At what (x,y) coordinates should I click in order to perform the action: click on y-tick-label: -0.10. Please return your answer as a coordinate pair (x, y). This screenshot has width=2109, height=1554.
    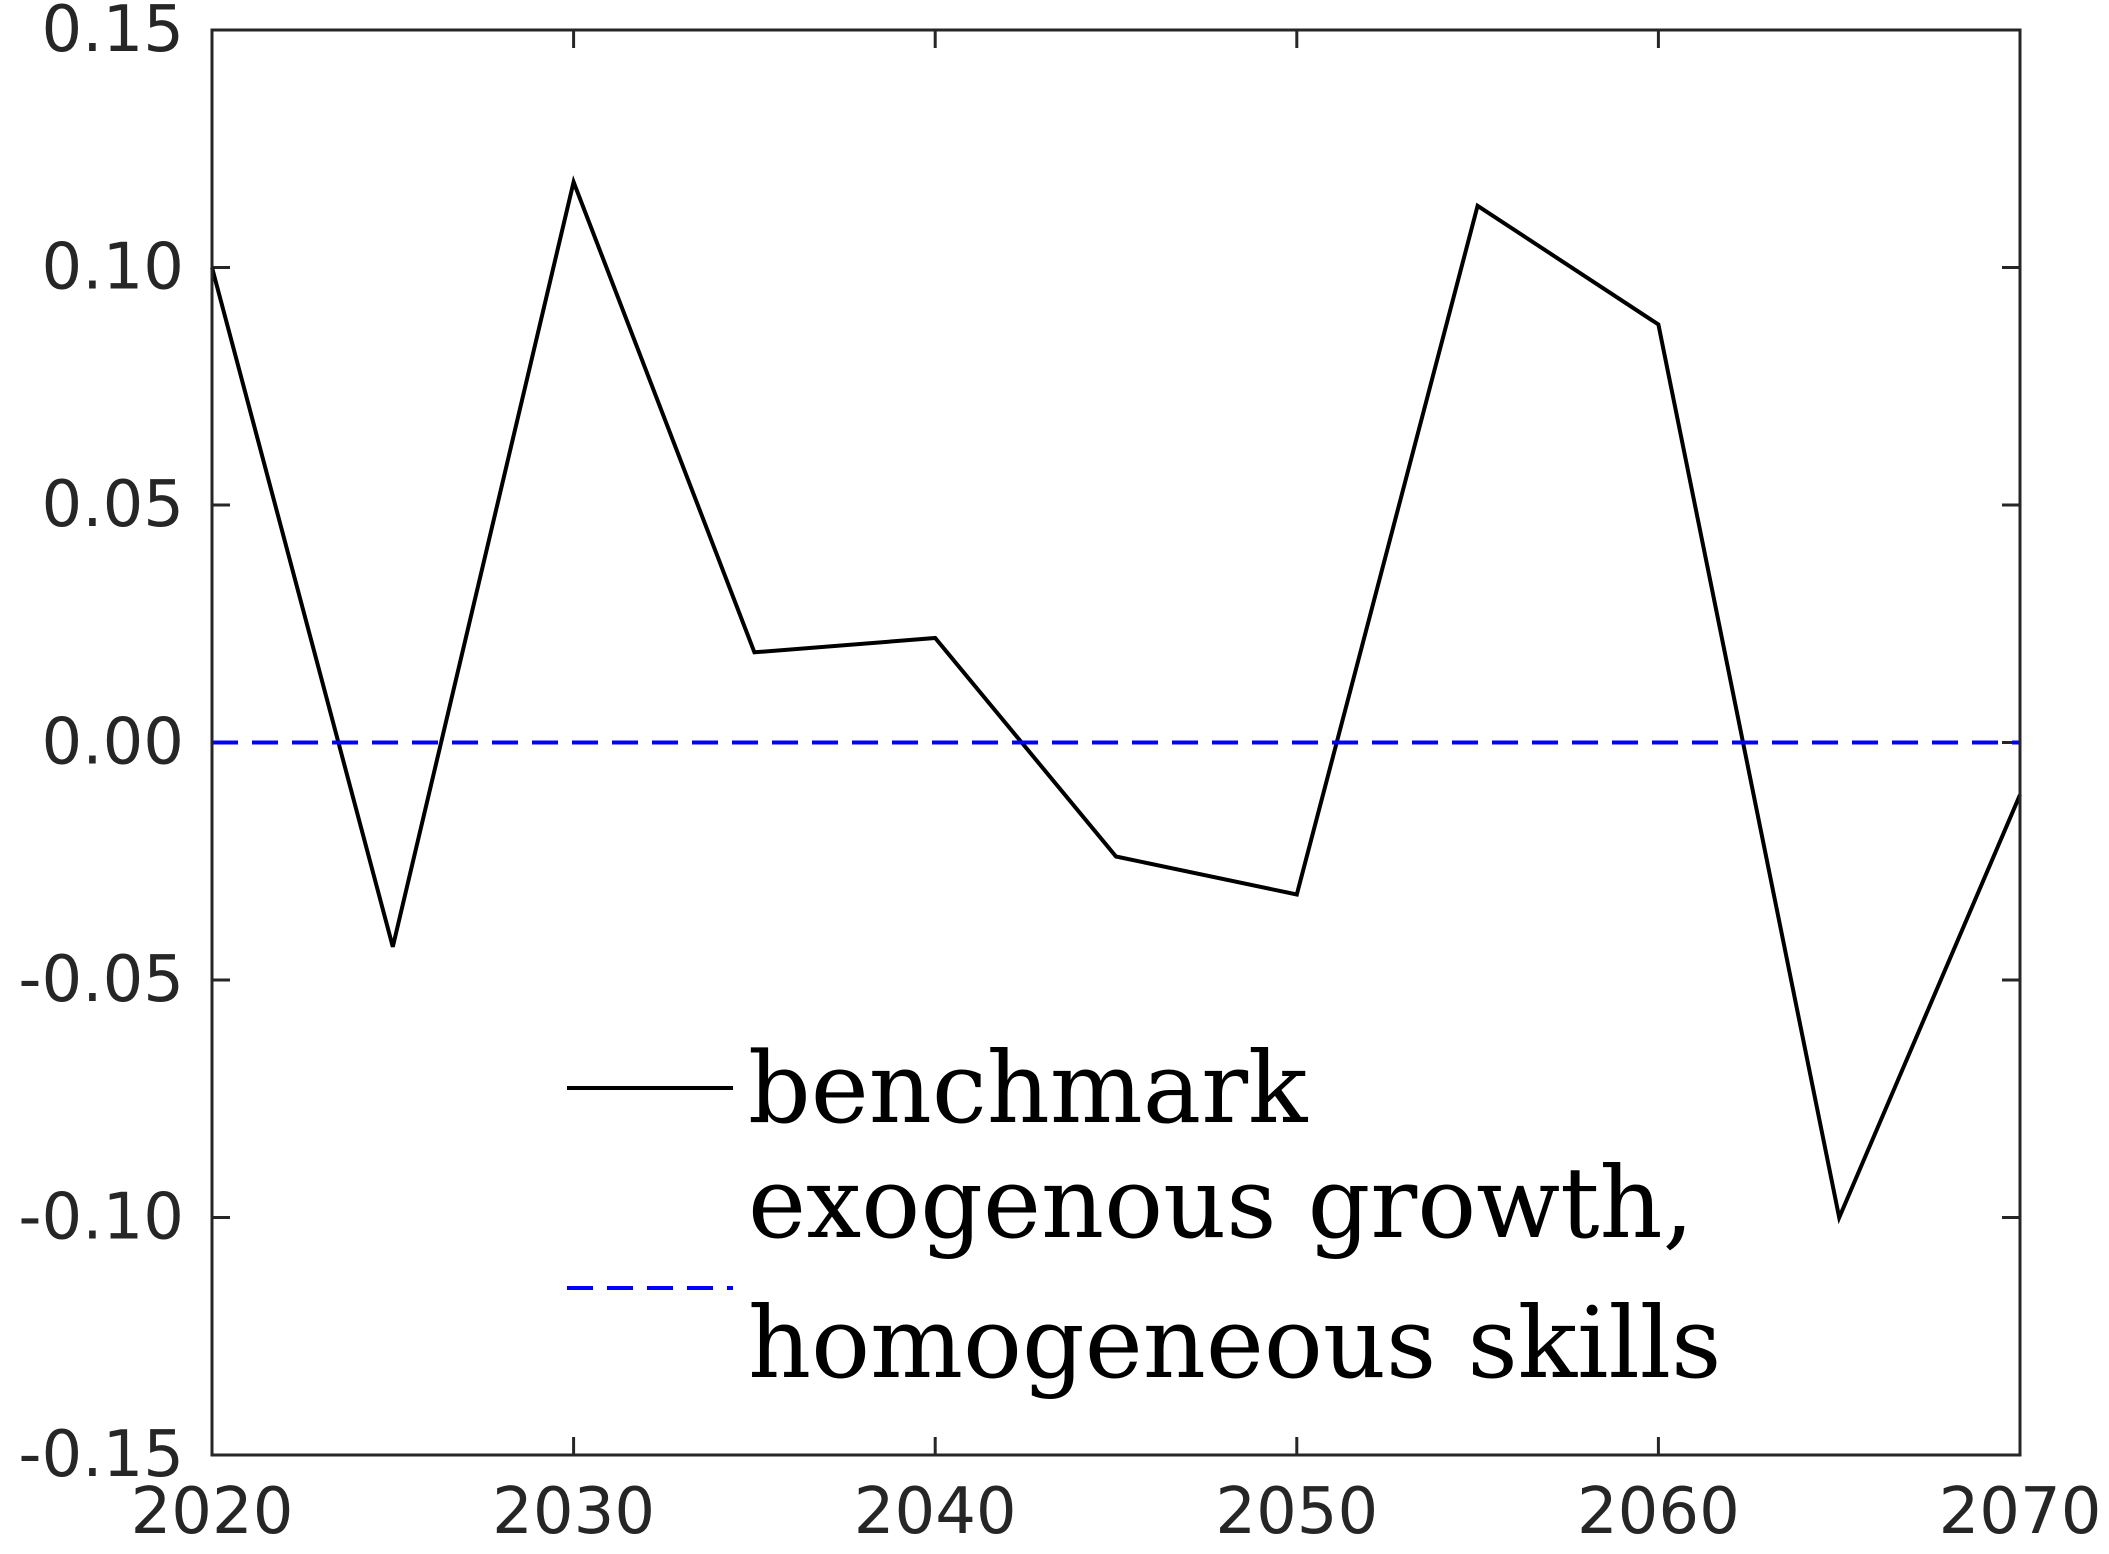
    Looking at the image, I should click on (101, 1218).